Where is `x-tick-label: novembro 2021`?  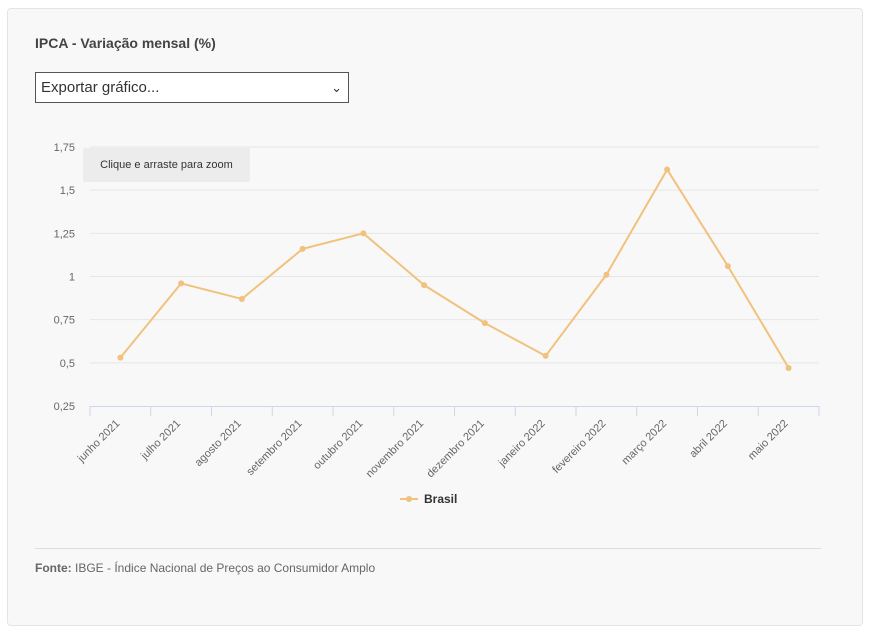 x-tick-label: novembro 2021 is located at coordinates (395, 449).